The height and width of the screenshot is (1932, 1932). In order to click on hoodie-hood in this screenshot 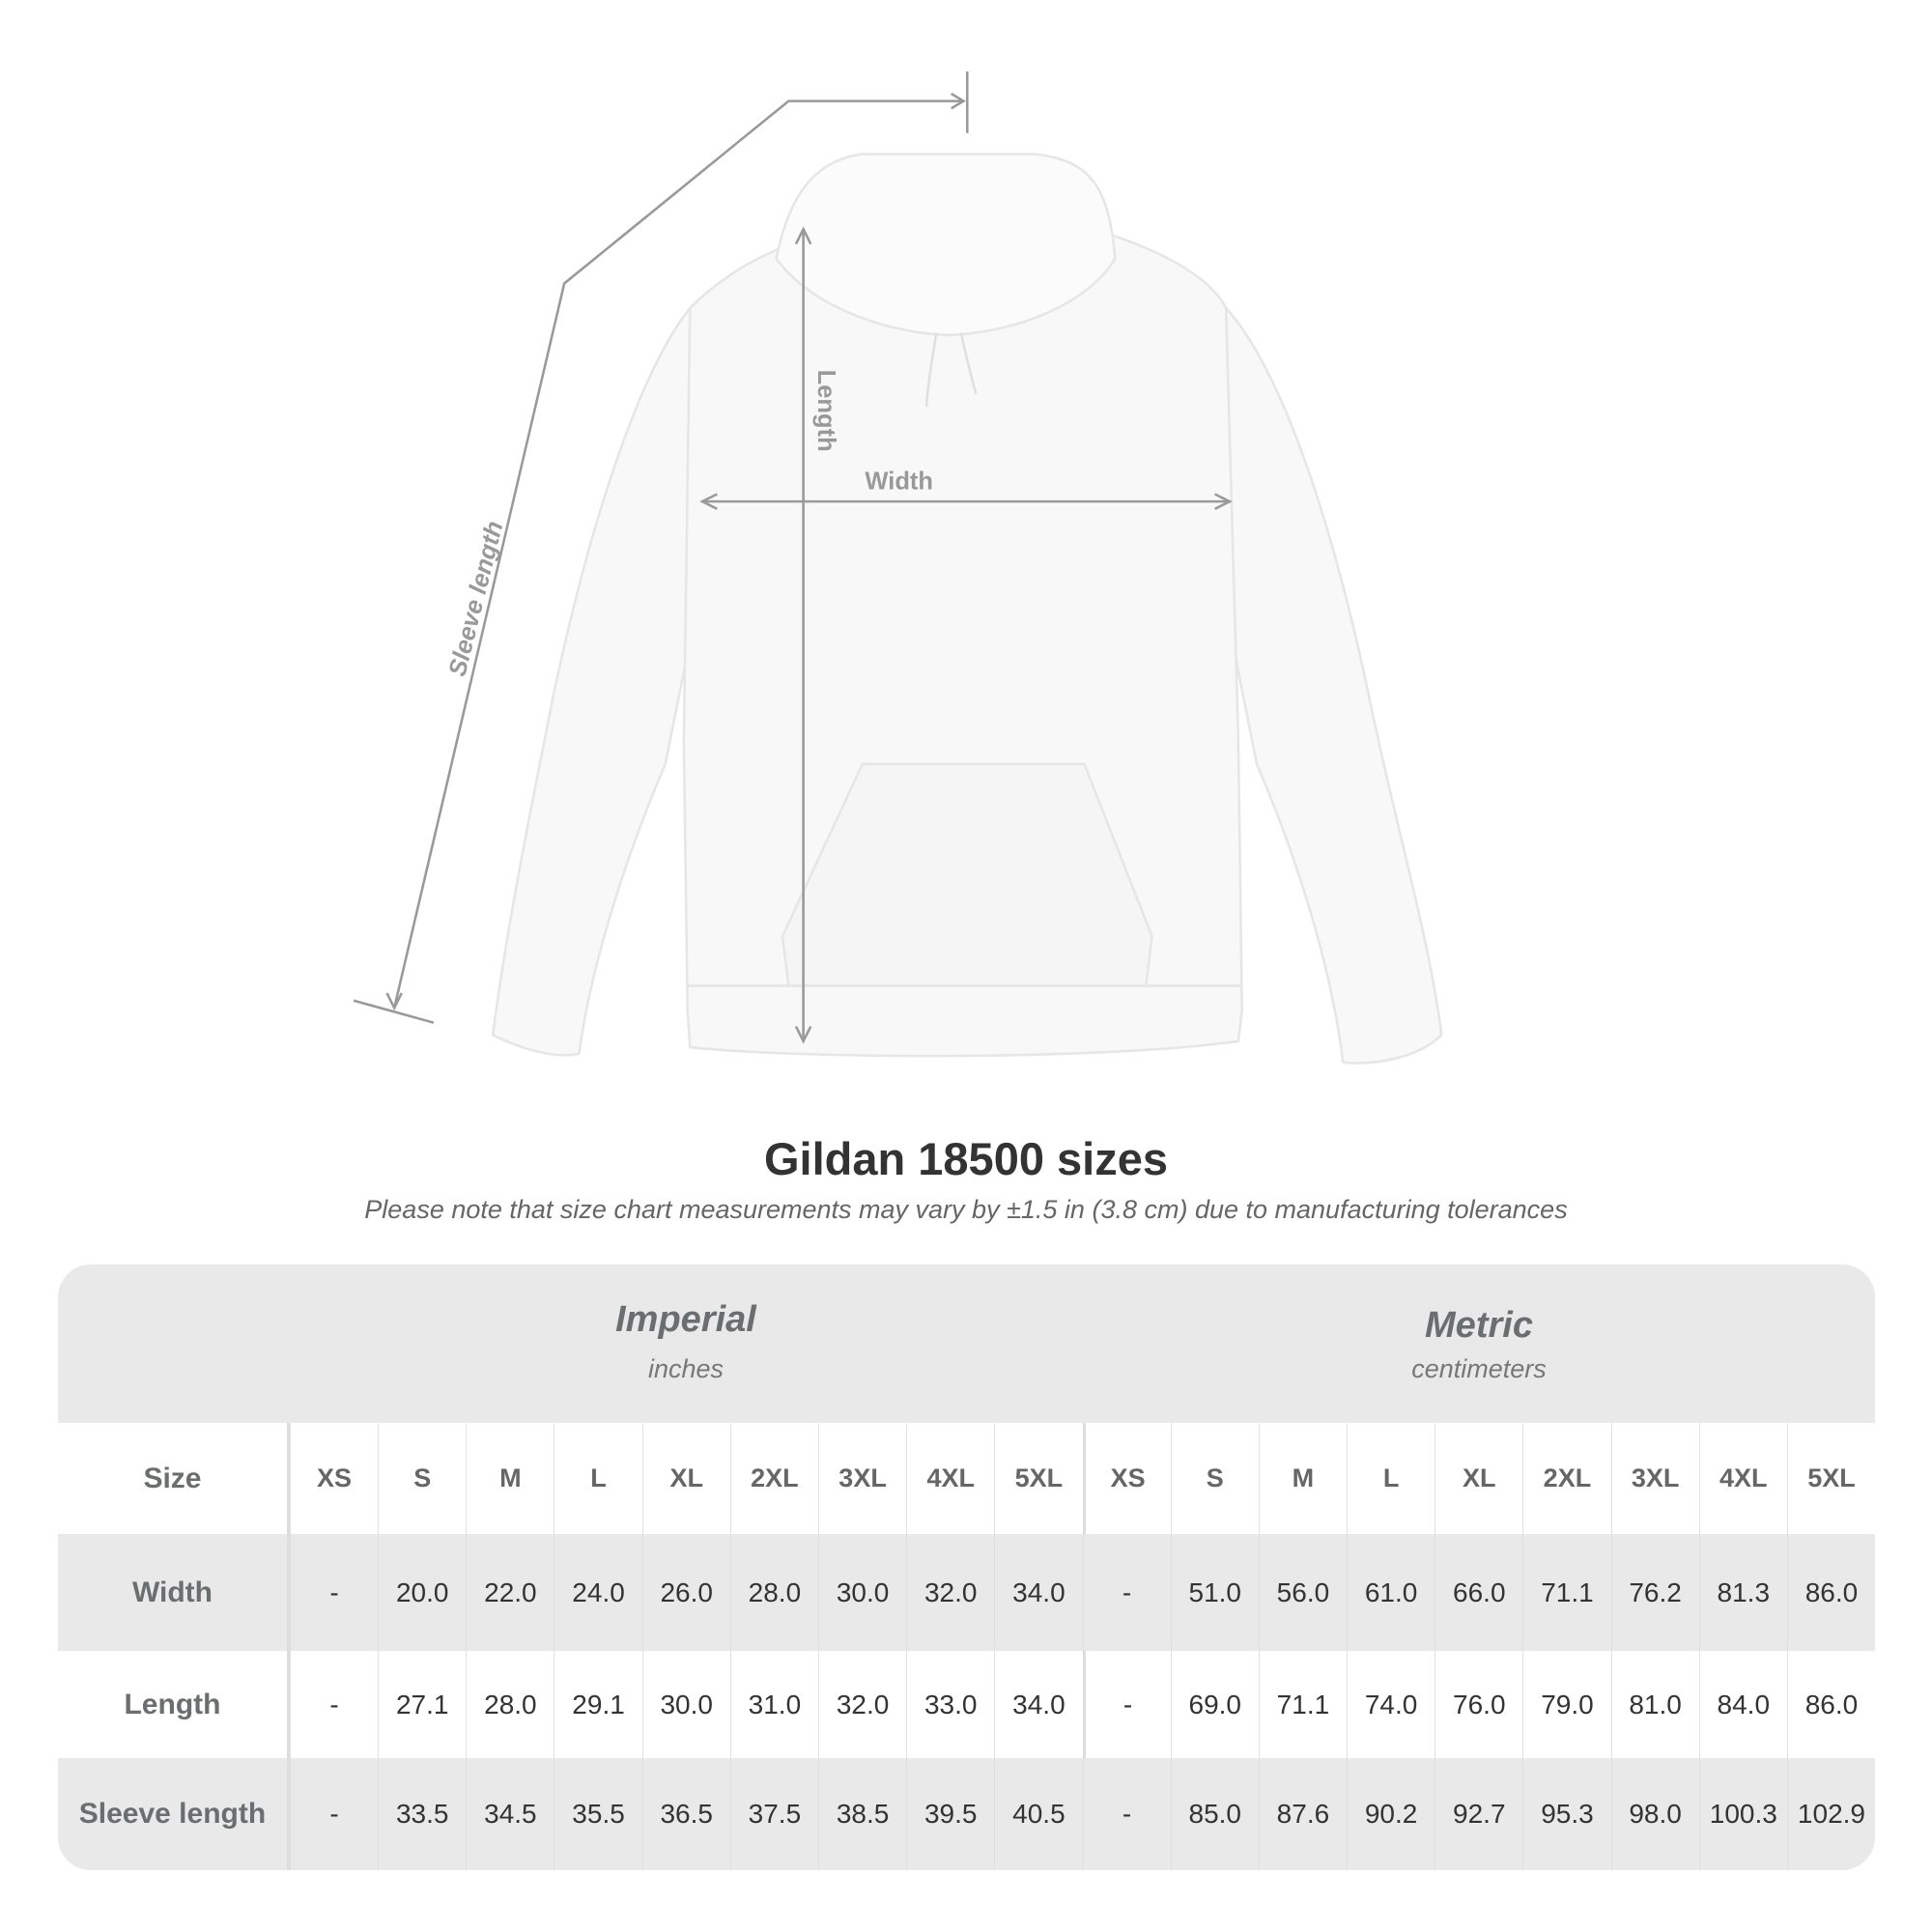, I will do `click(946, 245)`.